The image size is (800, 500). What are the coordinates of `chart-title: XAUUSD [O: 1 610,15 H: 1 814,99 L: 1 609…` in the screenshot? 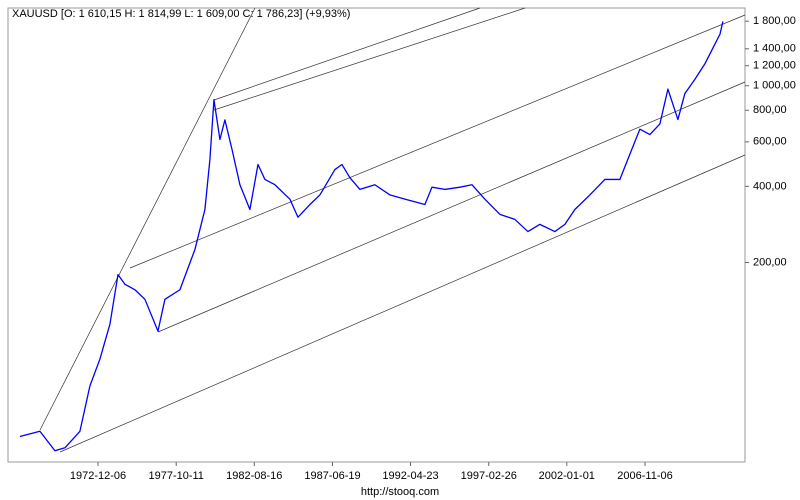 It's located at (181, 14).